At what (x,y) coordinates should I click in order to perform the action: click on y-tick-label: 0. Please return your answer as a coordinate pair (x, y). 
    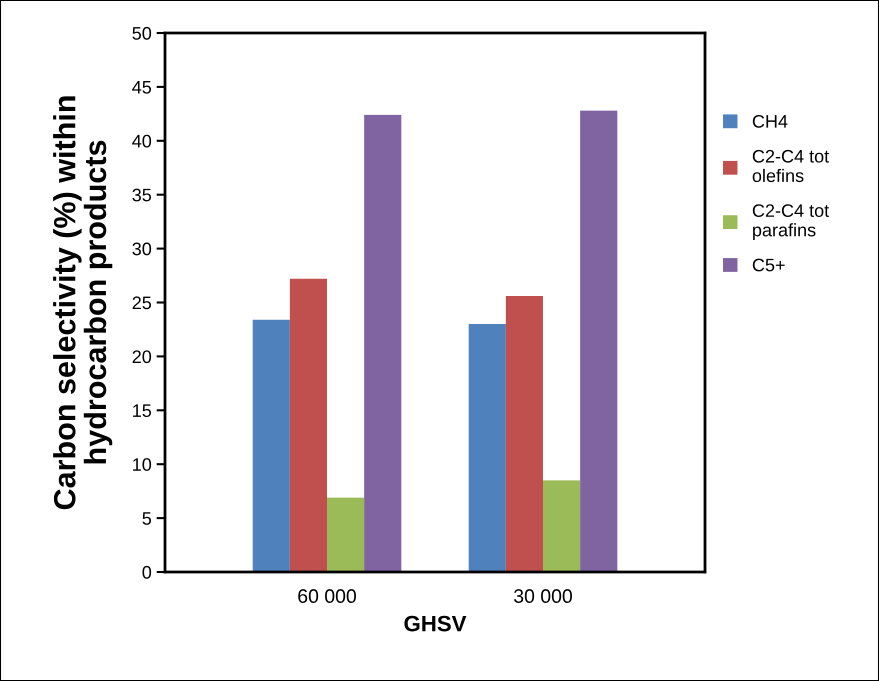
    Looking at the image, I should click on (147, 572).